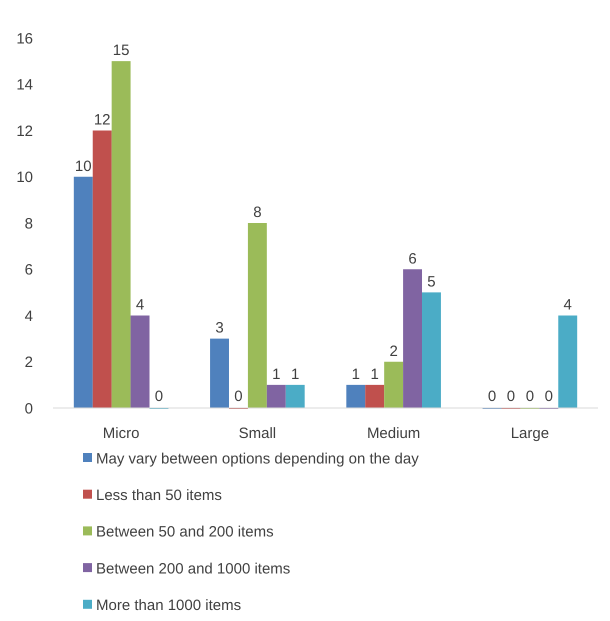 The width and height of the screenshot is (610, 621). What do you see at coordinates (393, 433) in the screenshot?
I see `x-tick-label: Medium` at bounding box center [393, 433].